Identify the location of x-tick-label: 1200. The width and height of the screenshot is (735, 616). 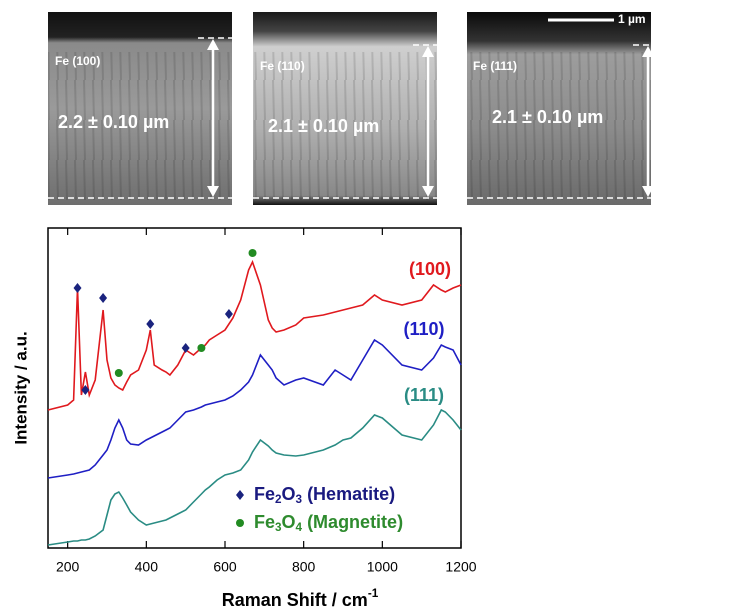
(460, 567).